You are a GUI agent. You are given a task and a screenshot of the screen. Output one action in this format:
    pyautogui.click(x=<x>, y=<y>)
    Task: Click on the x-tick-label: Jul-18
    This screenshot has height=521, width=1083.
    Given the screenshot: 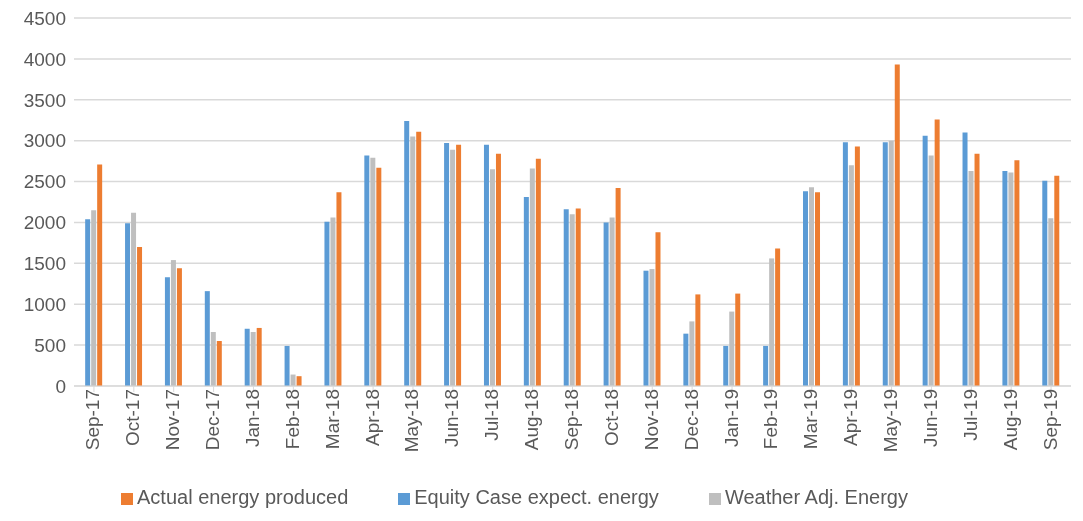 What is the action you would take?
    pyautogui.click(x=492, y=415)
    